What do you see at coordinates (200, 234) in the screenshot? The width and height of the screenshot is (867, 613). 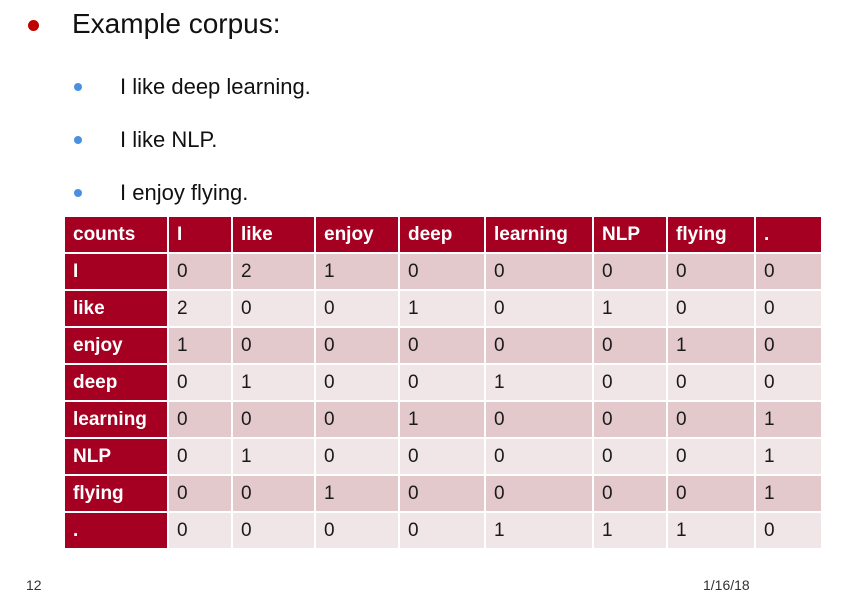 I see `column-header: I` at bounding box center [200, 234].